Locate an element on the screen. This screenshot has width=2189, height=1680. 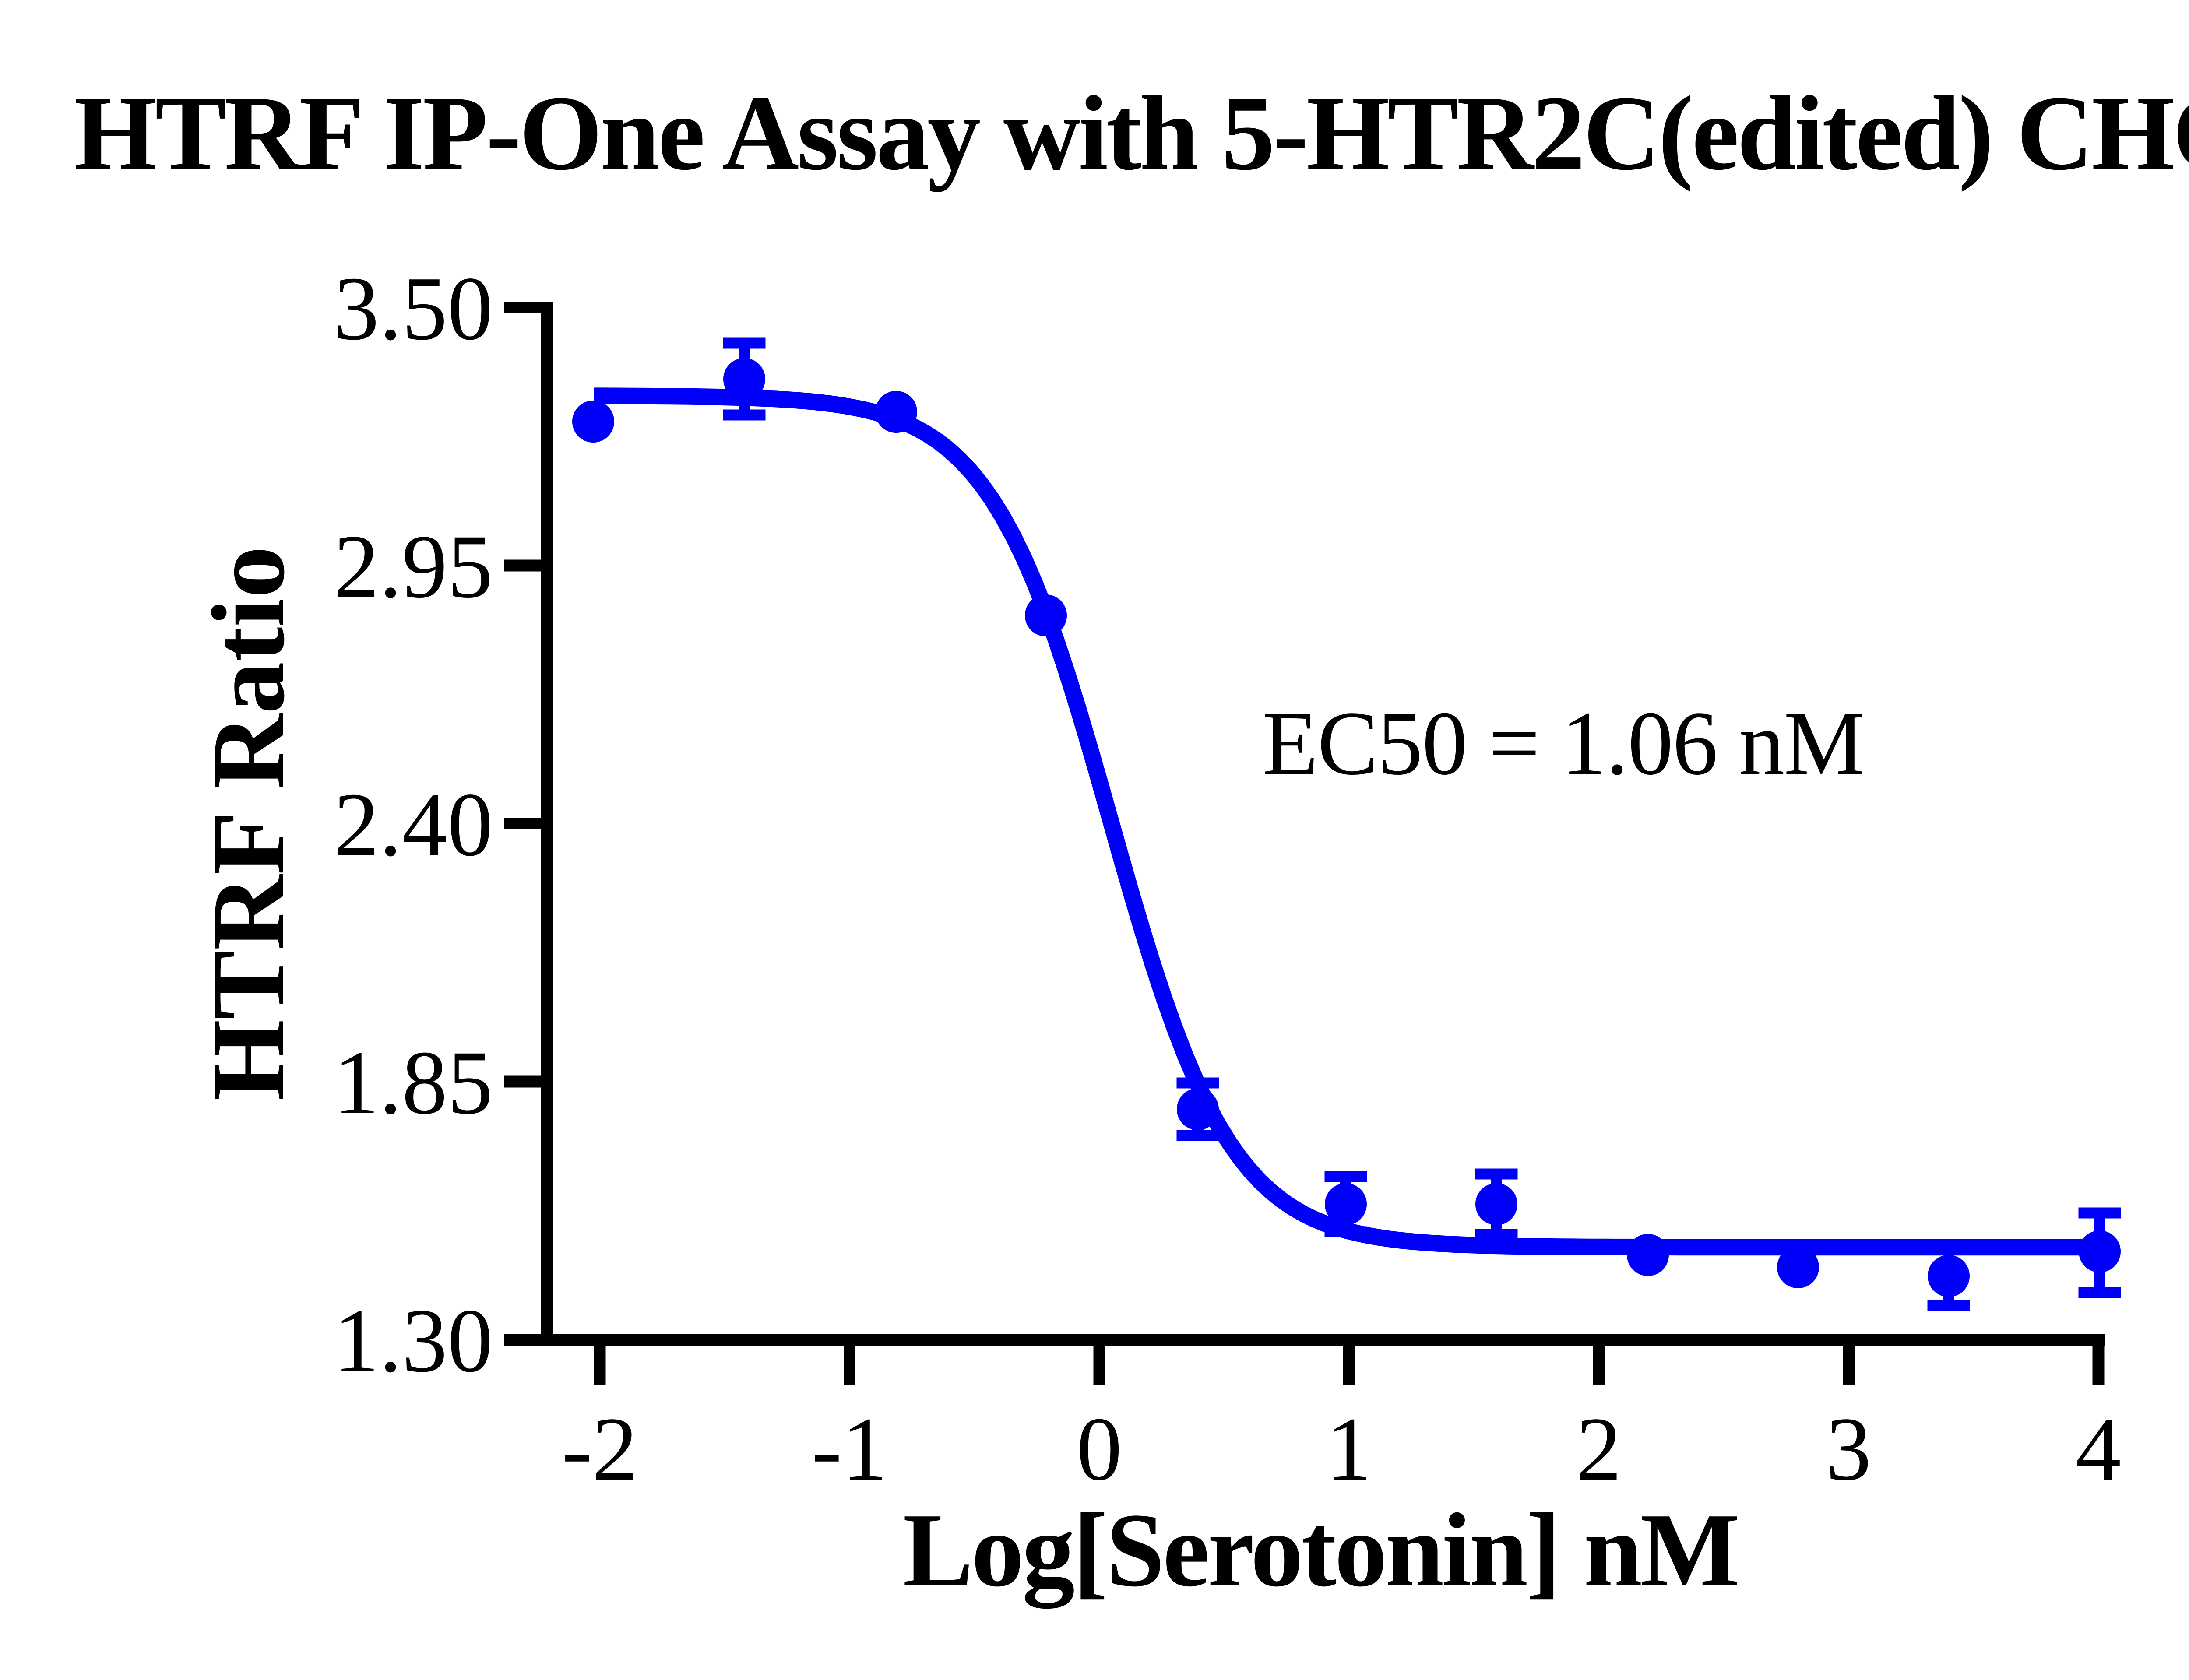
svg-text: Log[Serotonin] nM is located at coordinates (1321, 1550).